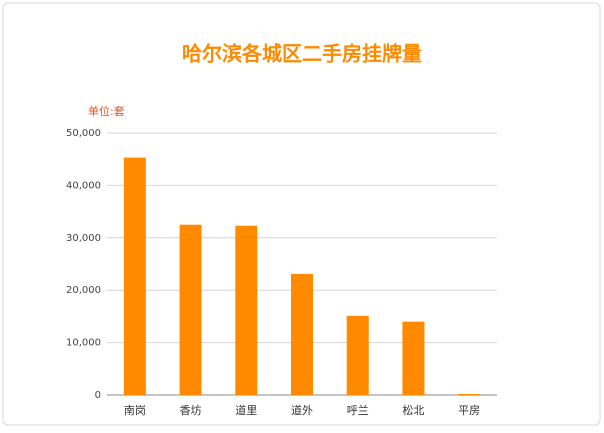 The height and width of the screenshot is (433, 604). I want to click on chart-title: 哈尔滨各城区二手房挂牌量, so click(302, 54).